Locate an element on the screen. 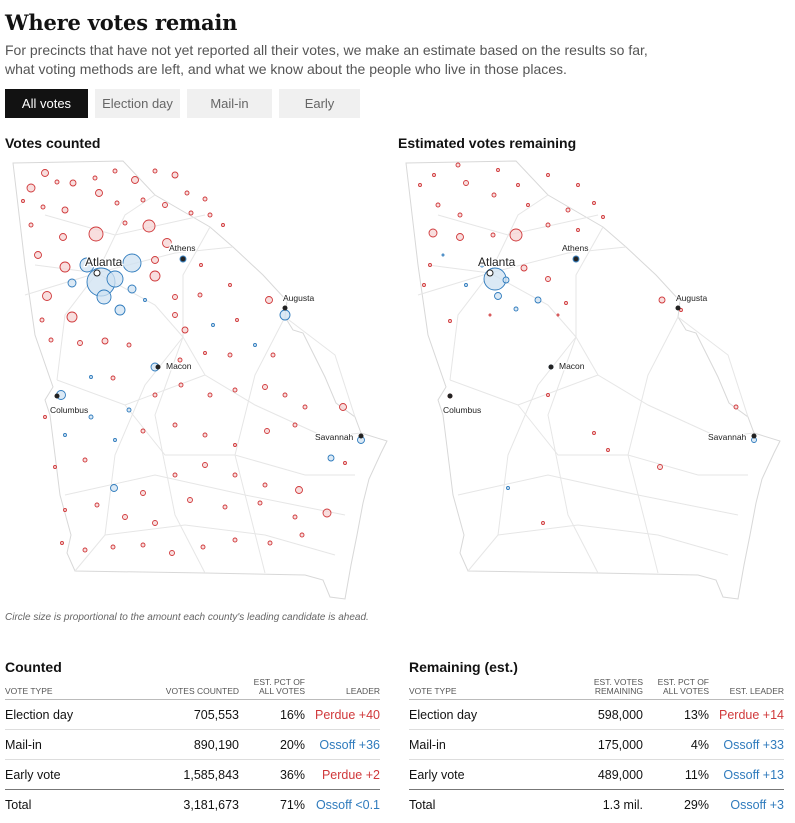 This screenshot has height=823, width=795. table-row: Early vote 1,585,843 36% Perdue +2 is located at coordinates (192, 775).